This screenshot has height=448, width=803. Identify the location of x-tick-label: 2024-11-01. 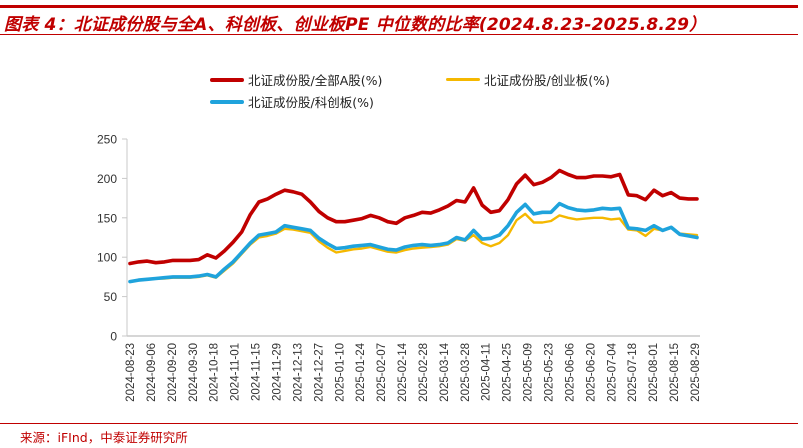
(236, 372).